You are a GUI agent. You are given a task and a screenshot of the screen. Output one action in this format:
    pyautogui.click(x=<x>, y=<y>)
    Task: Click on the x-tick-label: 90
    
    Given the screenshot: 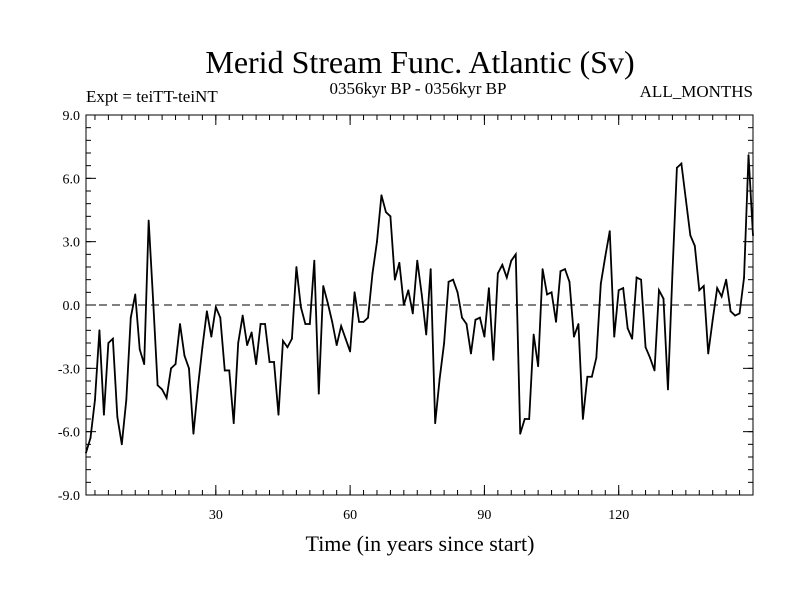 What is the action you would take?
    pyautogui.click(x=484, y=515)
    